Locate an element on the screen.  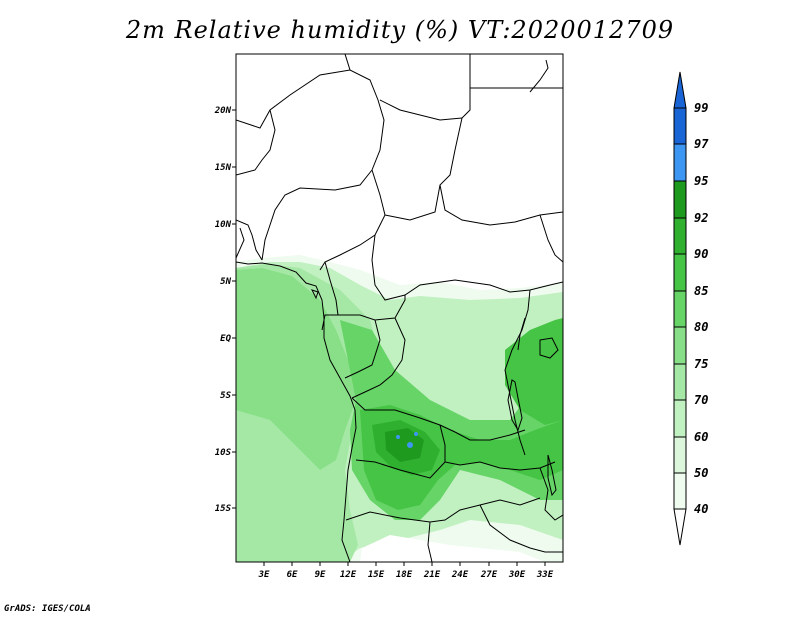
colorbar-label: 90 is located at coordinates (701, 254).